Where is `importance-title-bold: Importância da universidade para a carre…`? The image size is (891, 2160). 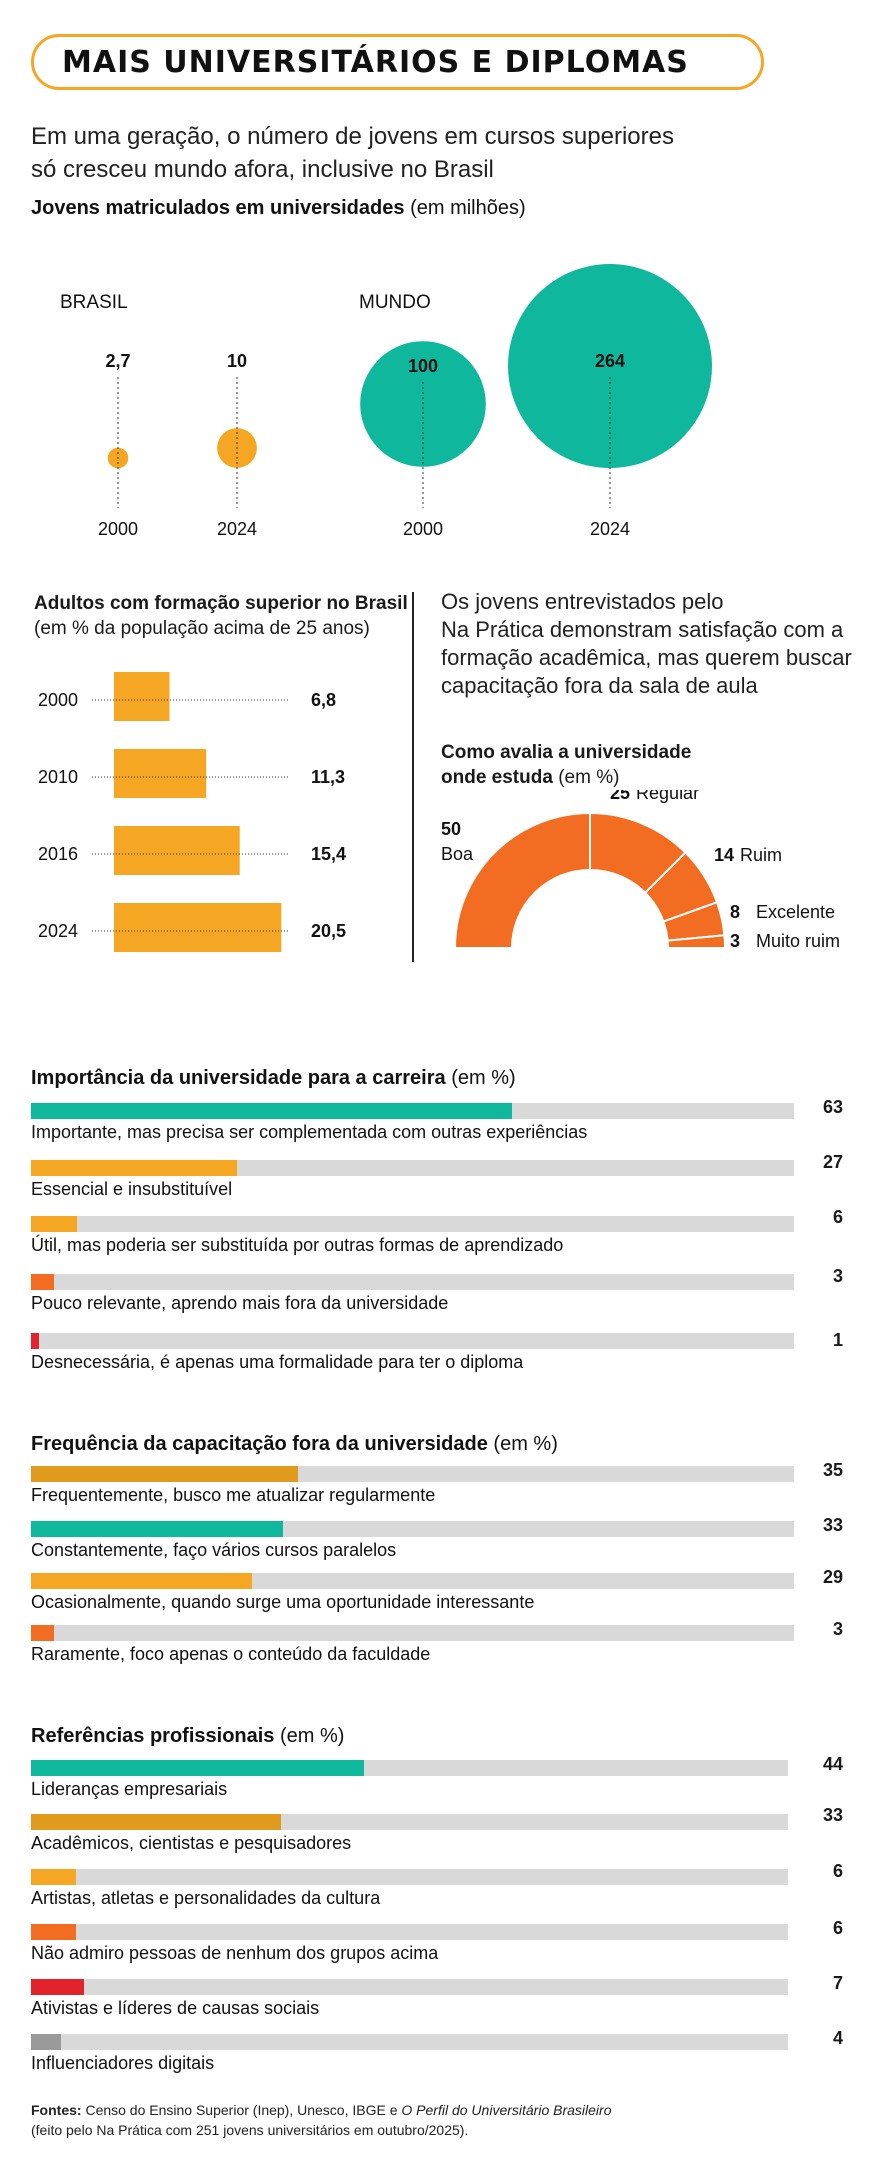 importance-title-bold: Importância da universidade para a carre… is located at coordinates (238, 1078).